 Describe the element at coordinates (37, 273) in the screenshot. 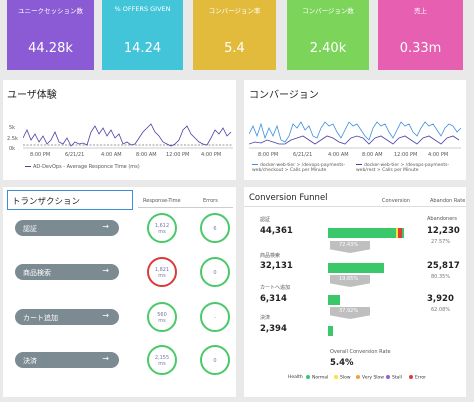

I see `tx-label: 商品検索` at that location.